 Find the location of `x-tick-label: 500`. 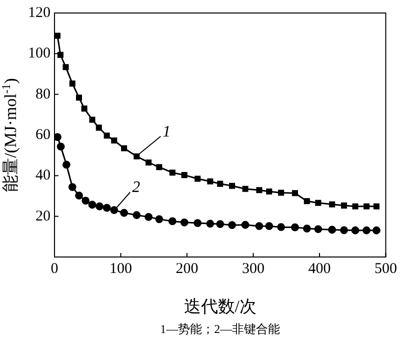

x-tick-label: 500 is located at coordinates (385, 268).